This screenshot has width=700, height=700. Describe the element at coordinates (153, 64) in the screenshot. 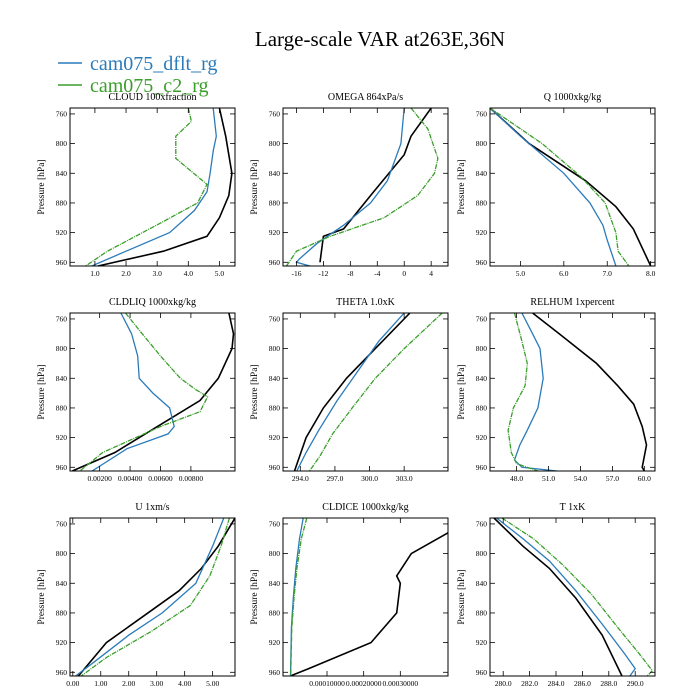

I see `legend-label-dflt: cam075_dflt_rg` at that location.